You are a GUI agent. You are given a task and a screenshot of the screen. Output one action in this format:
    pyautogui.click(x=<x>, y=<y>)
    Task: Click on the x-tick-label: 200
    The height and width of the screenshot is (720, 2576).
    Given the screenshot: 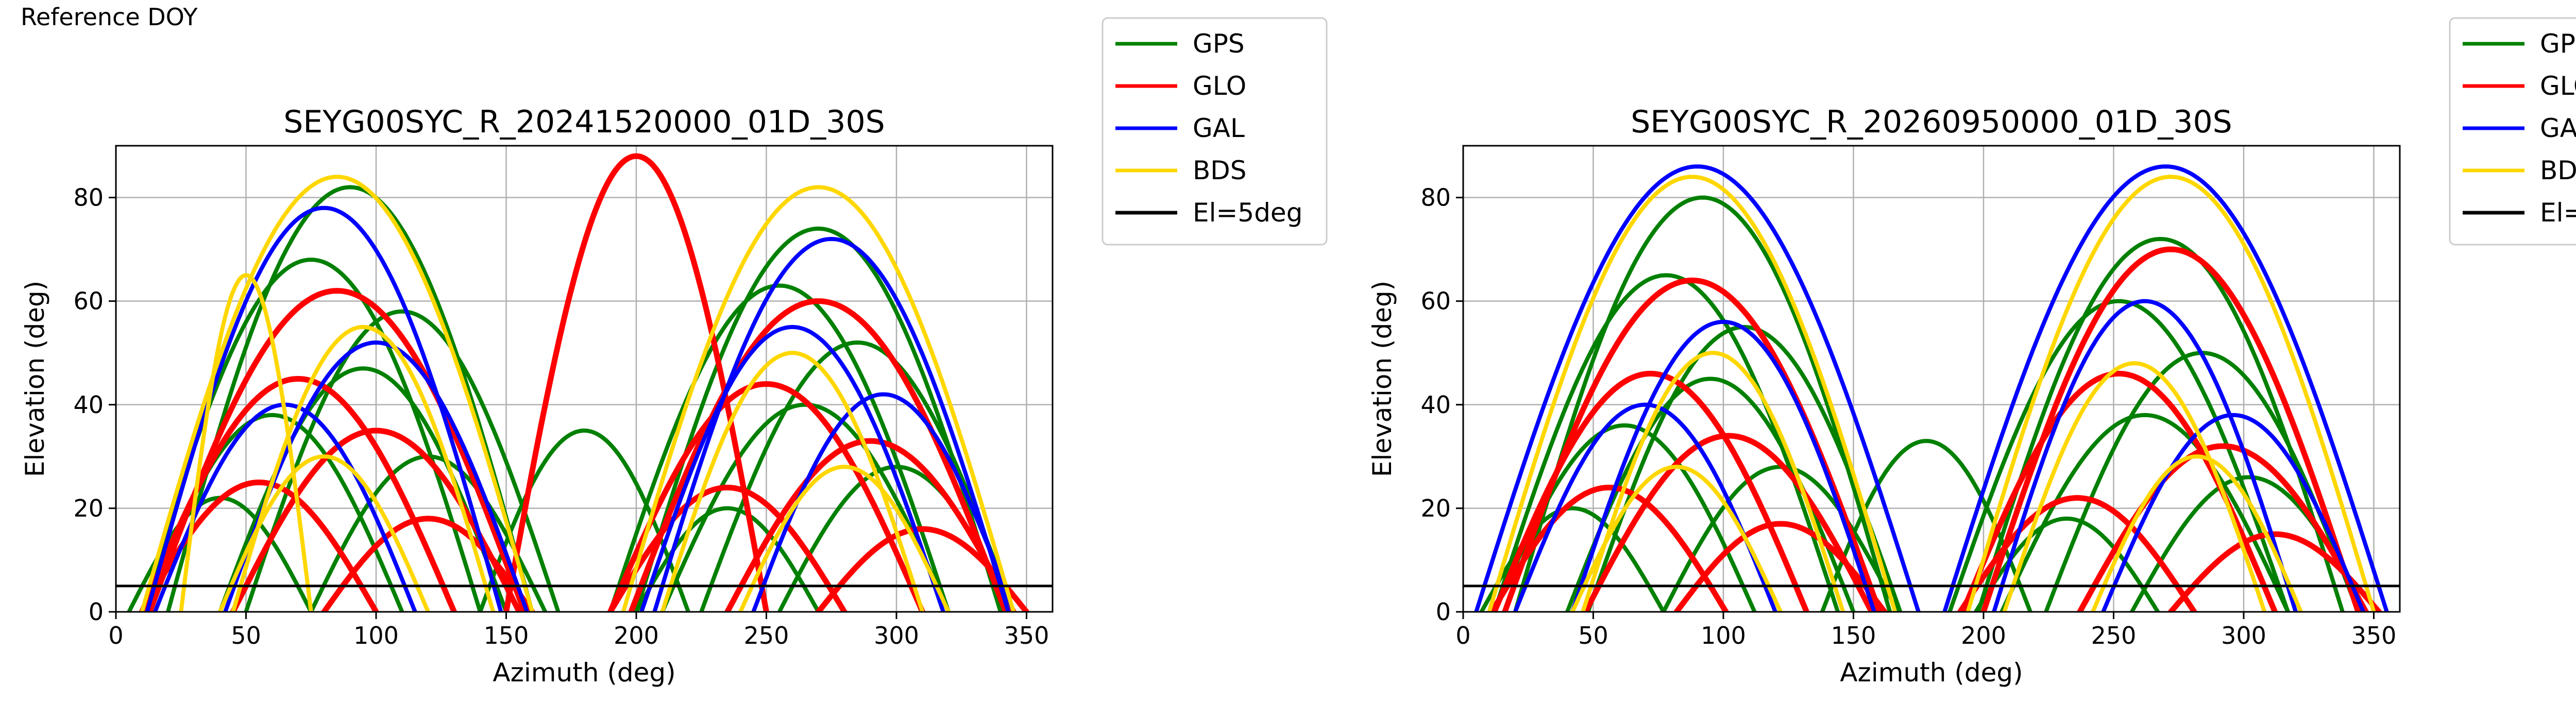 What is the action you would take?
    pyautogui.click(x=1983, y=635)
    